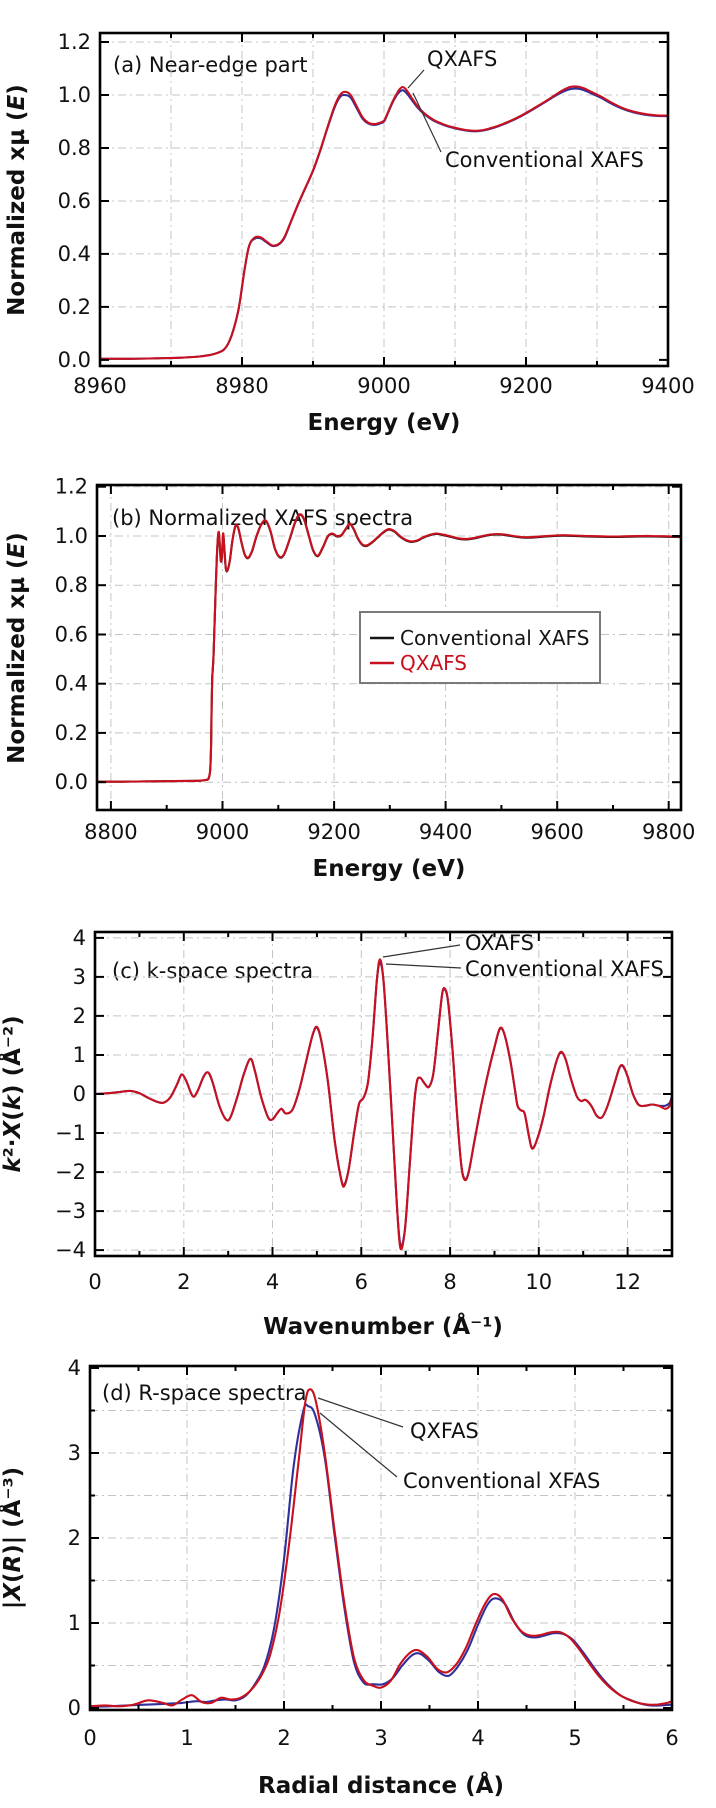 Image resolution: width=716 pixels, height=1808 pixels. Describe the element at coordinates (556, 832) in the screenshot. I see `x-tick-label: 9600` at that location.